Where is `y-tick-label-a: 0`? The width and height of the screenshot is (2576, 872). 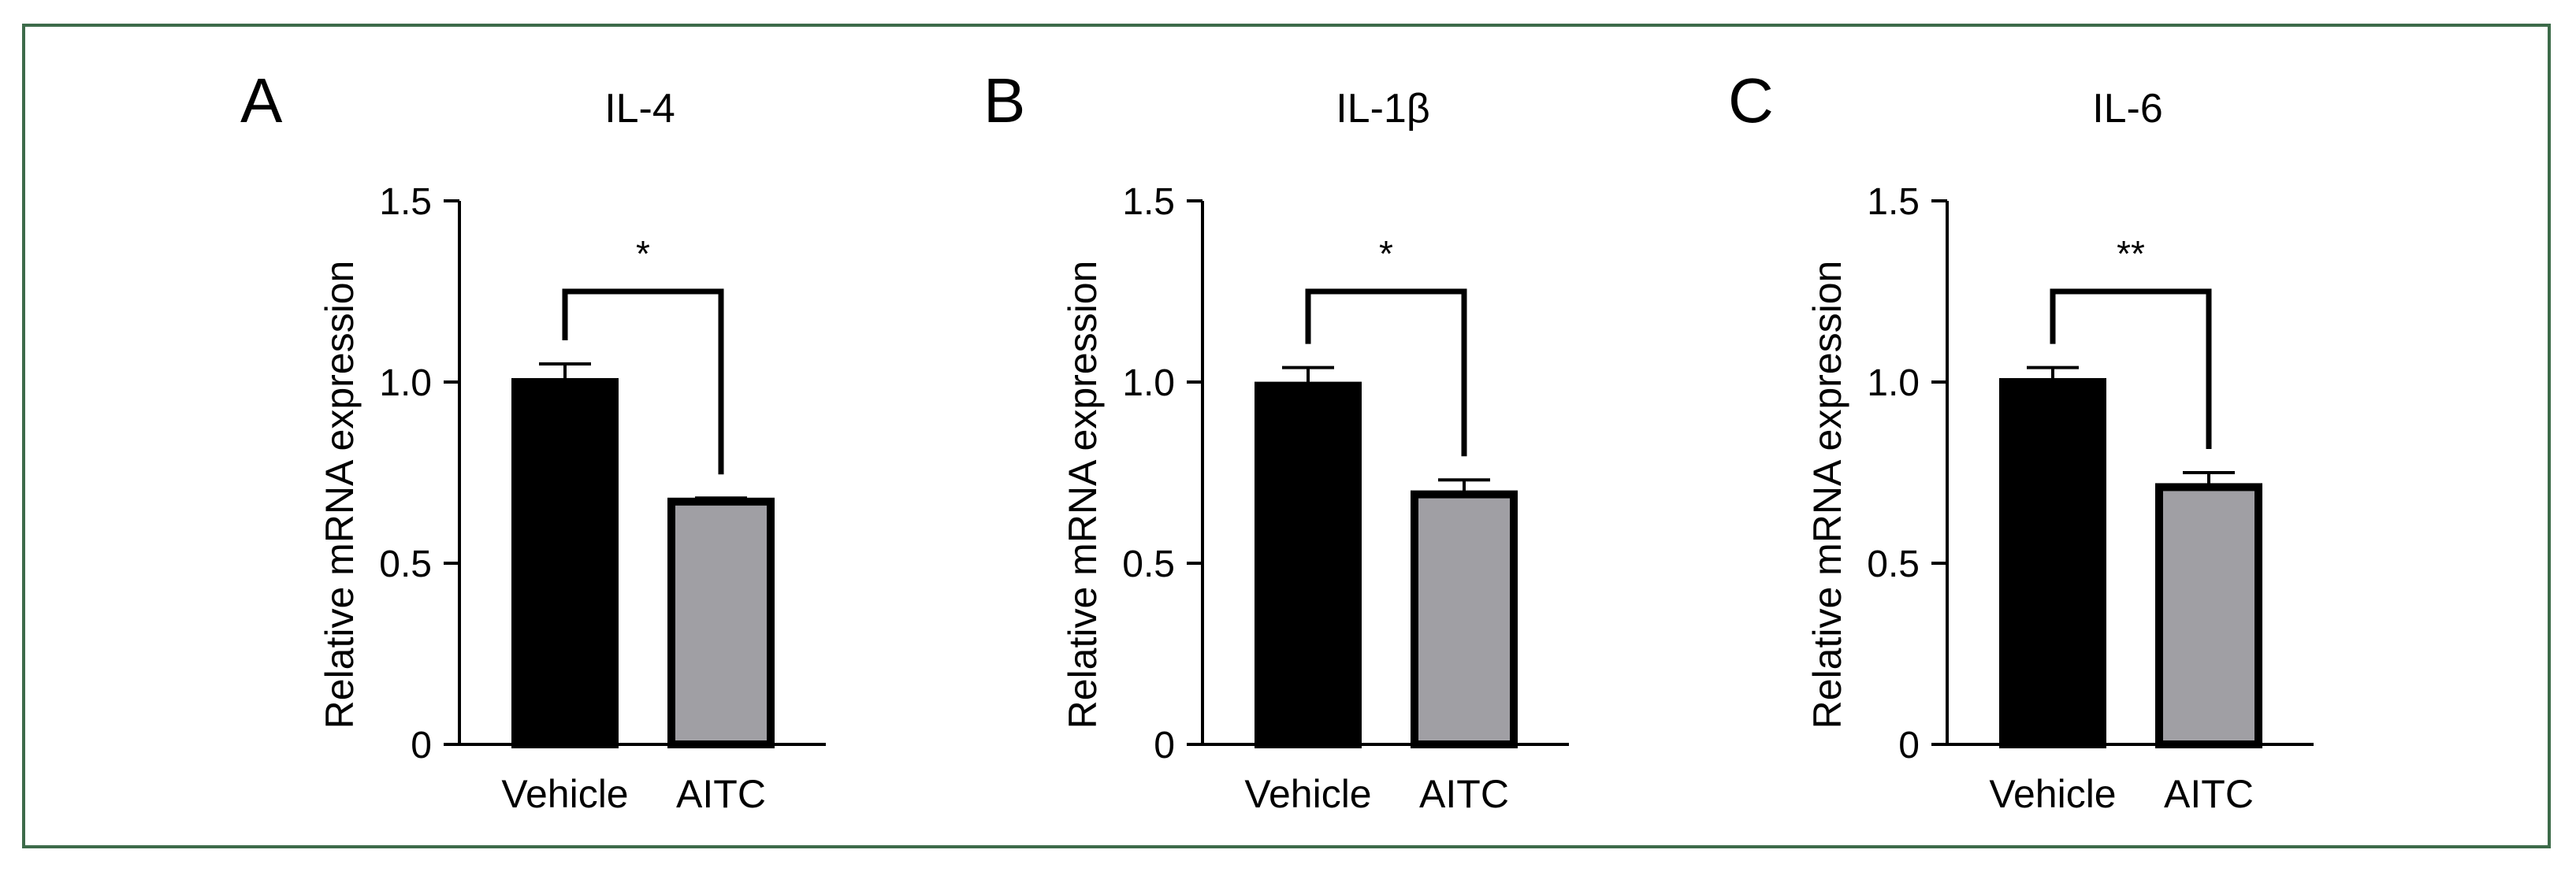
y-tick-label-a: 0 is located at coordinates (421, 746).